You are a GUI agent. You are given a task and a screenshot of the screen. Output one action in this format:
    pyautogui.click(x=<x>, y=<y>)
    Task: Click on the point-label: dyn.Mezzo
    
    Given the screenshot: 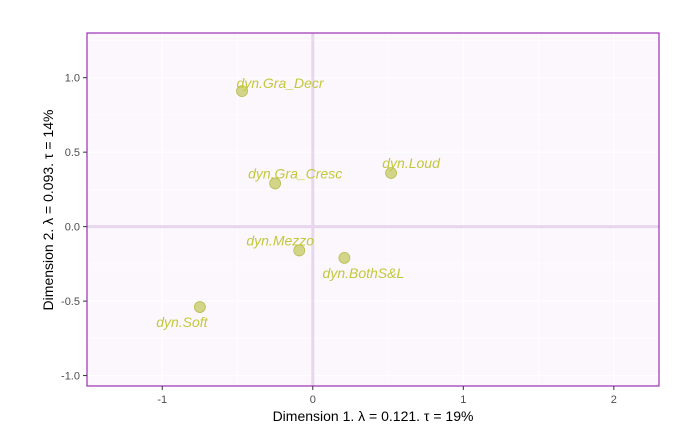 What is the action you would take?
    pyautogui.click(x=280, y=240)
    